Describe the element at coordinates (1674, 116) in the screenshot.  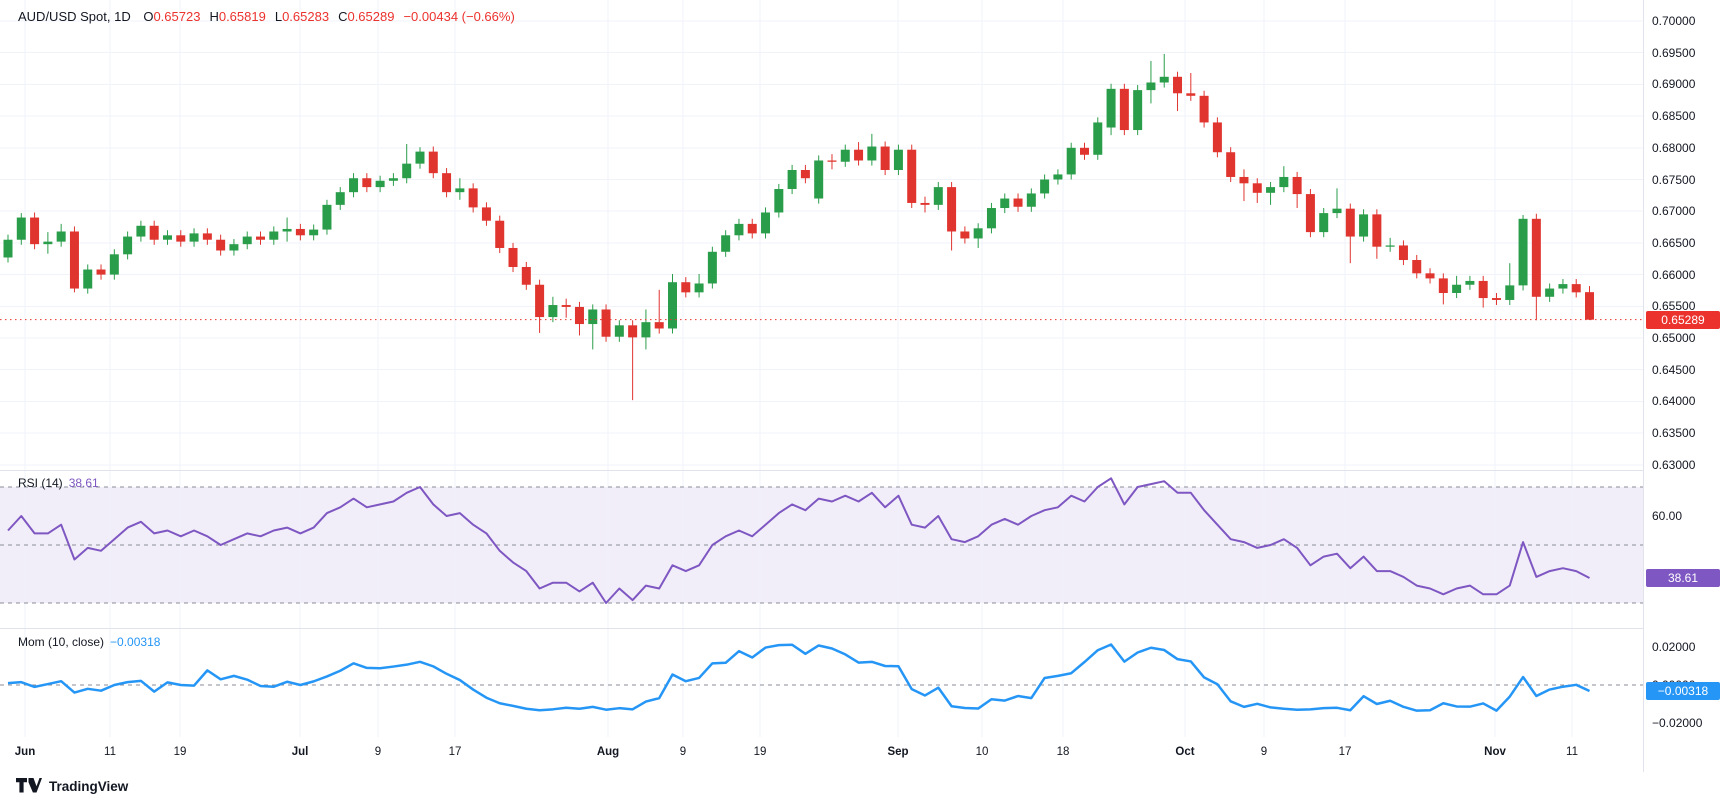
I see `price-axis-label: 0.68500` at that location.